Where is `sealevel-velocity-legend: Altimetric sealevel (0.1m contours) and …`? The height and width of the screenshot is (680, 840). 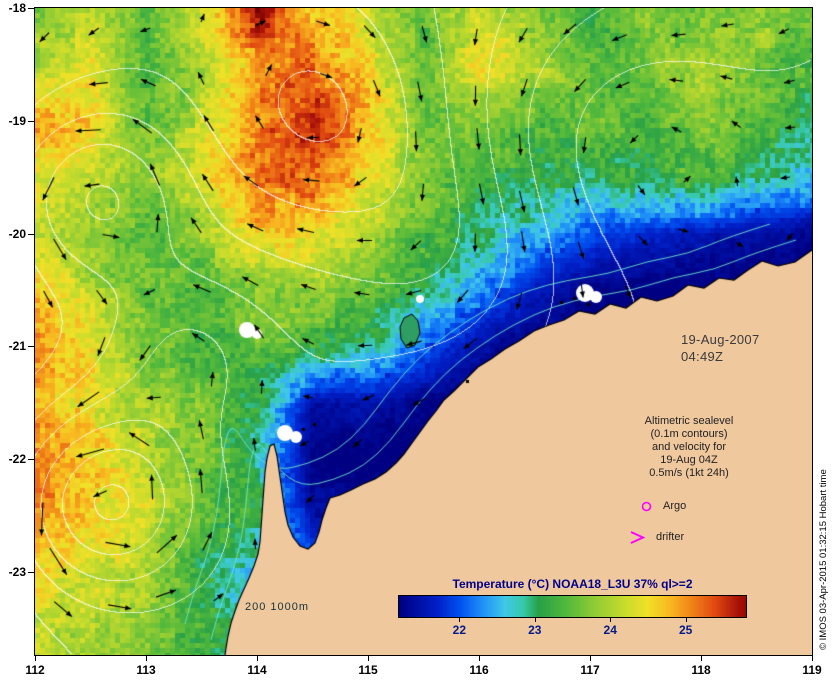 sealevel-velocity-legend: Altimetric sealevel (0.1m contours) and … is located at coordinates (689, 447).